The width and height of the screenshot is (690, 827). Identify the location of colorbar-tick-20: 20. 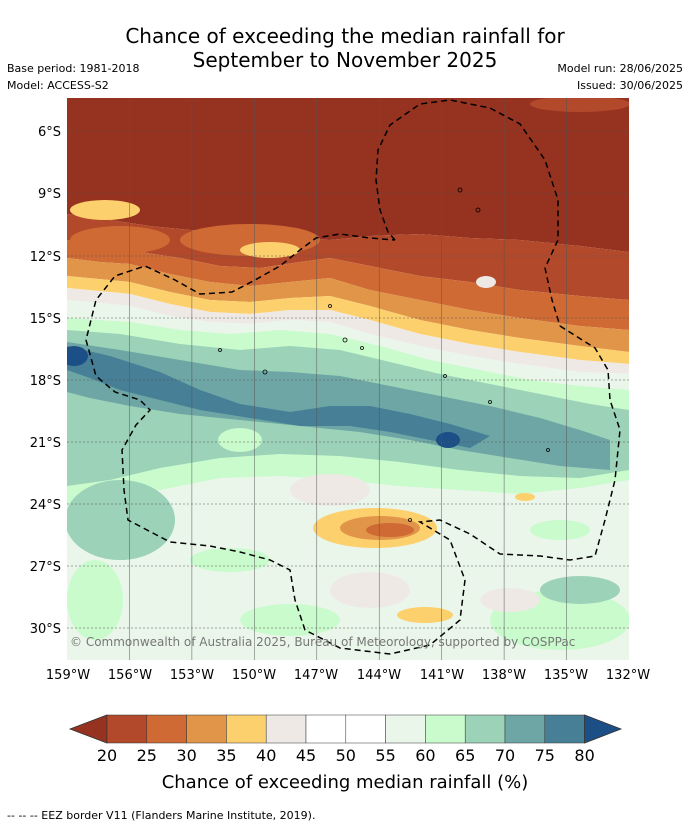
(107, 755).